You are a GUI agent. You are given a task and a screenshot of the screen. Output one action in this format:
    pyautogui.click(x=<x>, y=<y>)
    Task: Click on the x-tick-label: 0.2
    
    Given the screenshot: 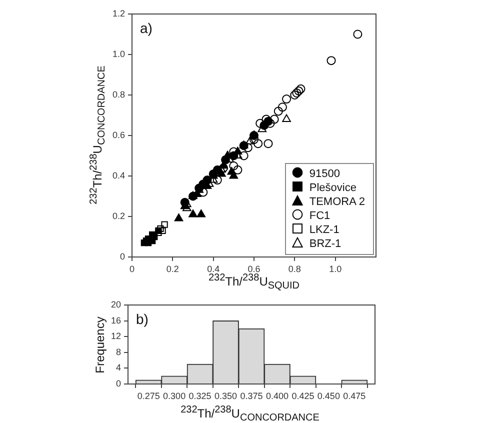 What is the action you would take?
    pyautogui.click(x=172, y=269)
    